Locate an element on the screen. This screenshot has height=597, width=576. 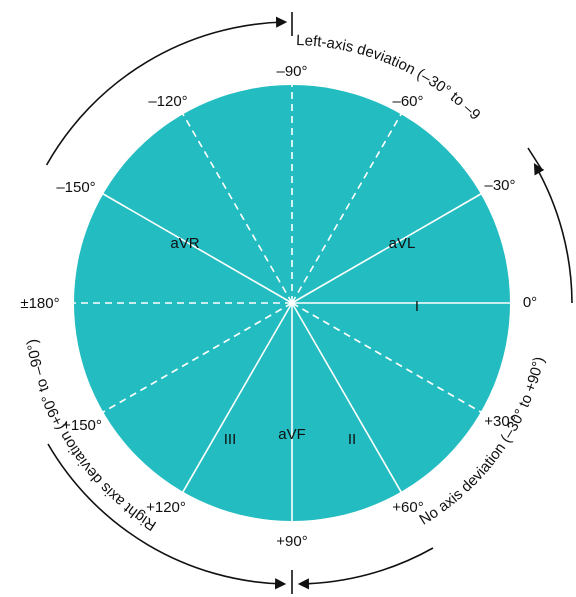
center-point is located at coordinates (292, 303).